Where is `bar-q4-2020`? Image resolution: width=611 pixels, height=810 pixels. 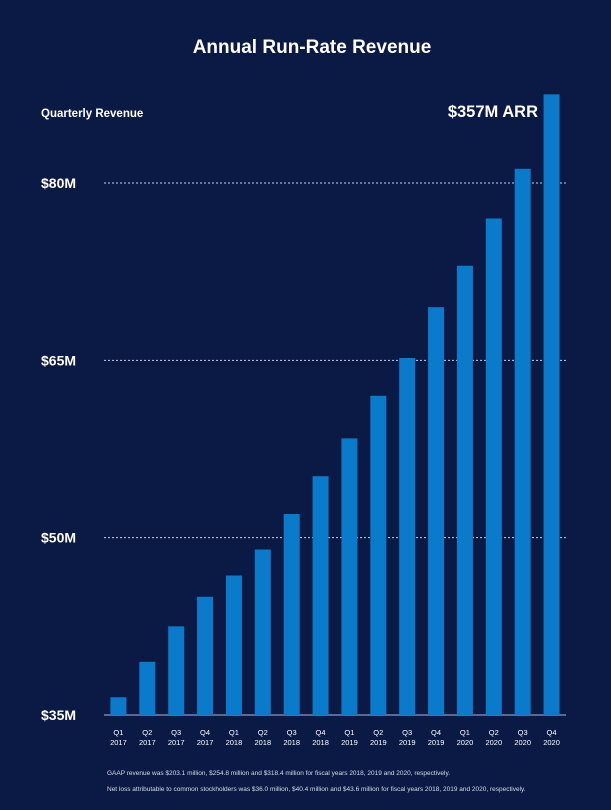
bar-q4-2020 is located at coordinates (551, 405).